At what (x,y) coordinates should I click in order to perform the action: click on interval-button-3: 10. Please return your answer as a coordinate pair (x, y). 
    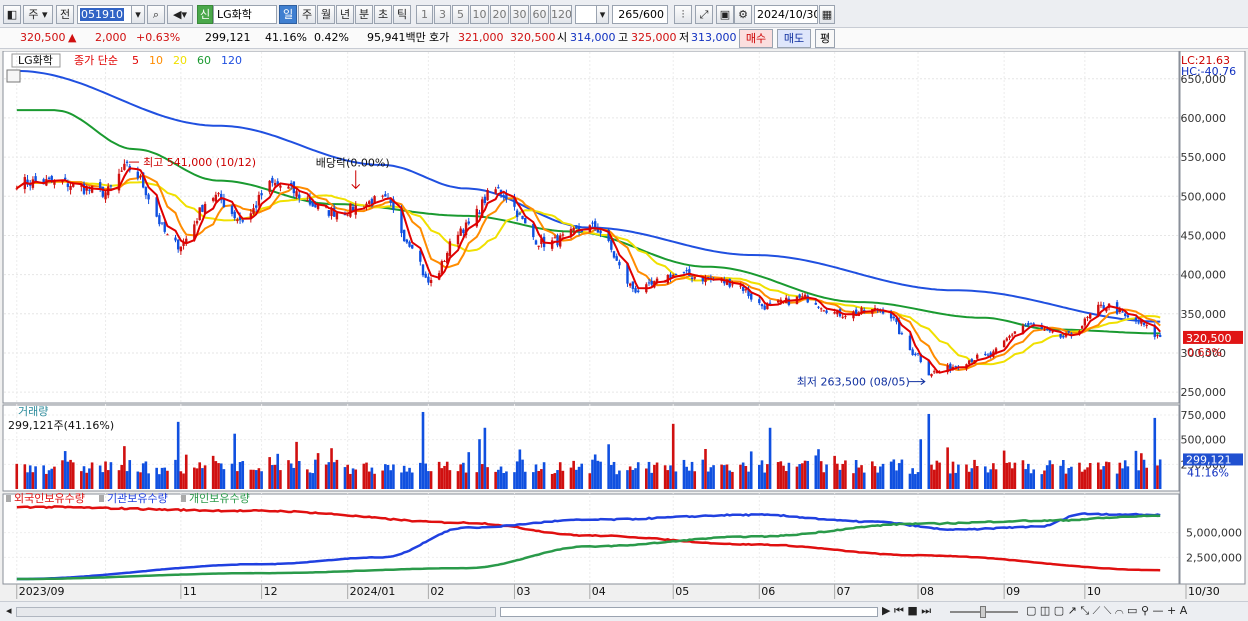
    Looking at the image, I should click on (479, 14).